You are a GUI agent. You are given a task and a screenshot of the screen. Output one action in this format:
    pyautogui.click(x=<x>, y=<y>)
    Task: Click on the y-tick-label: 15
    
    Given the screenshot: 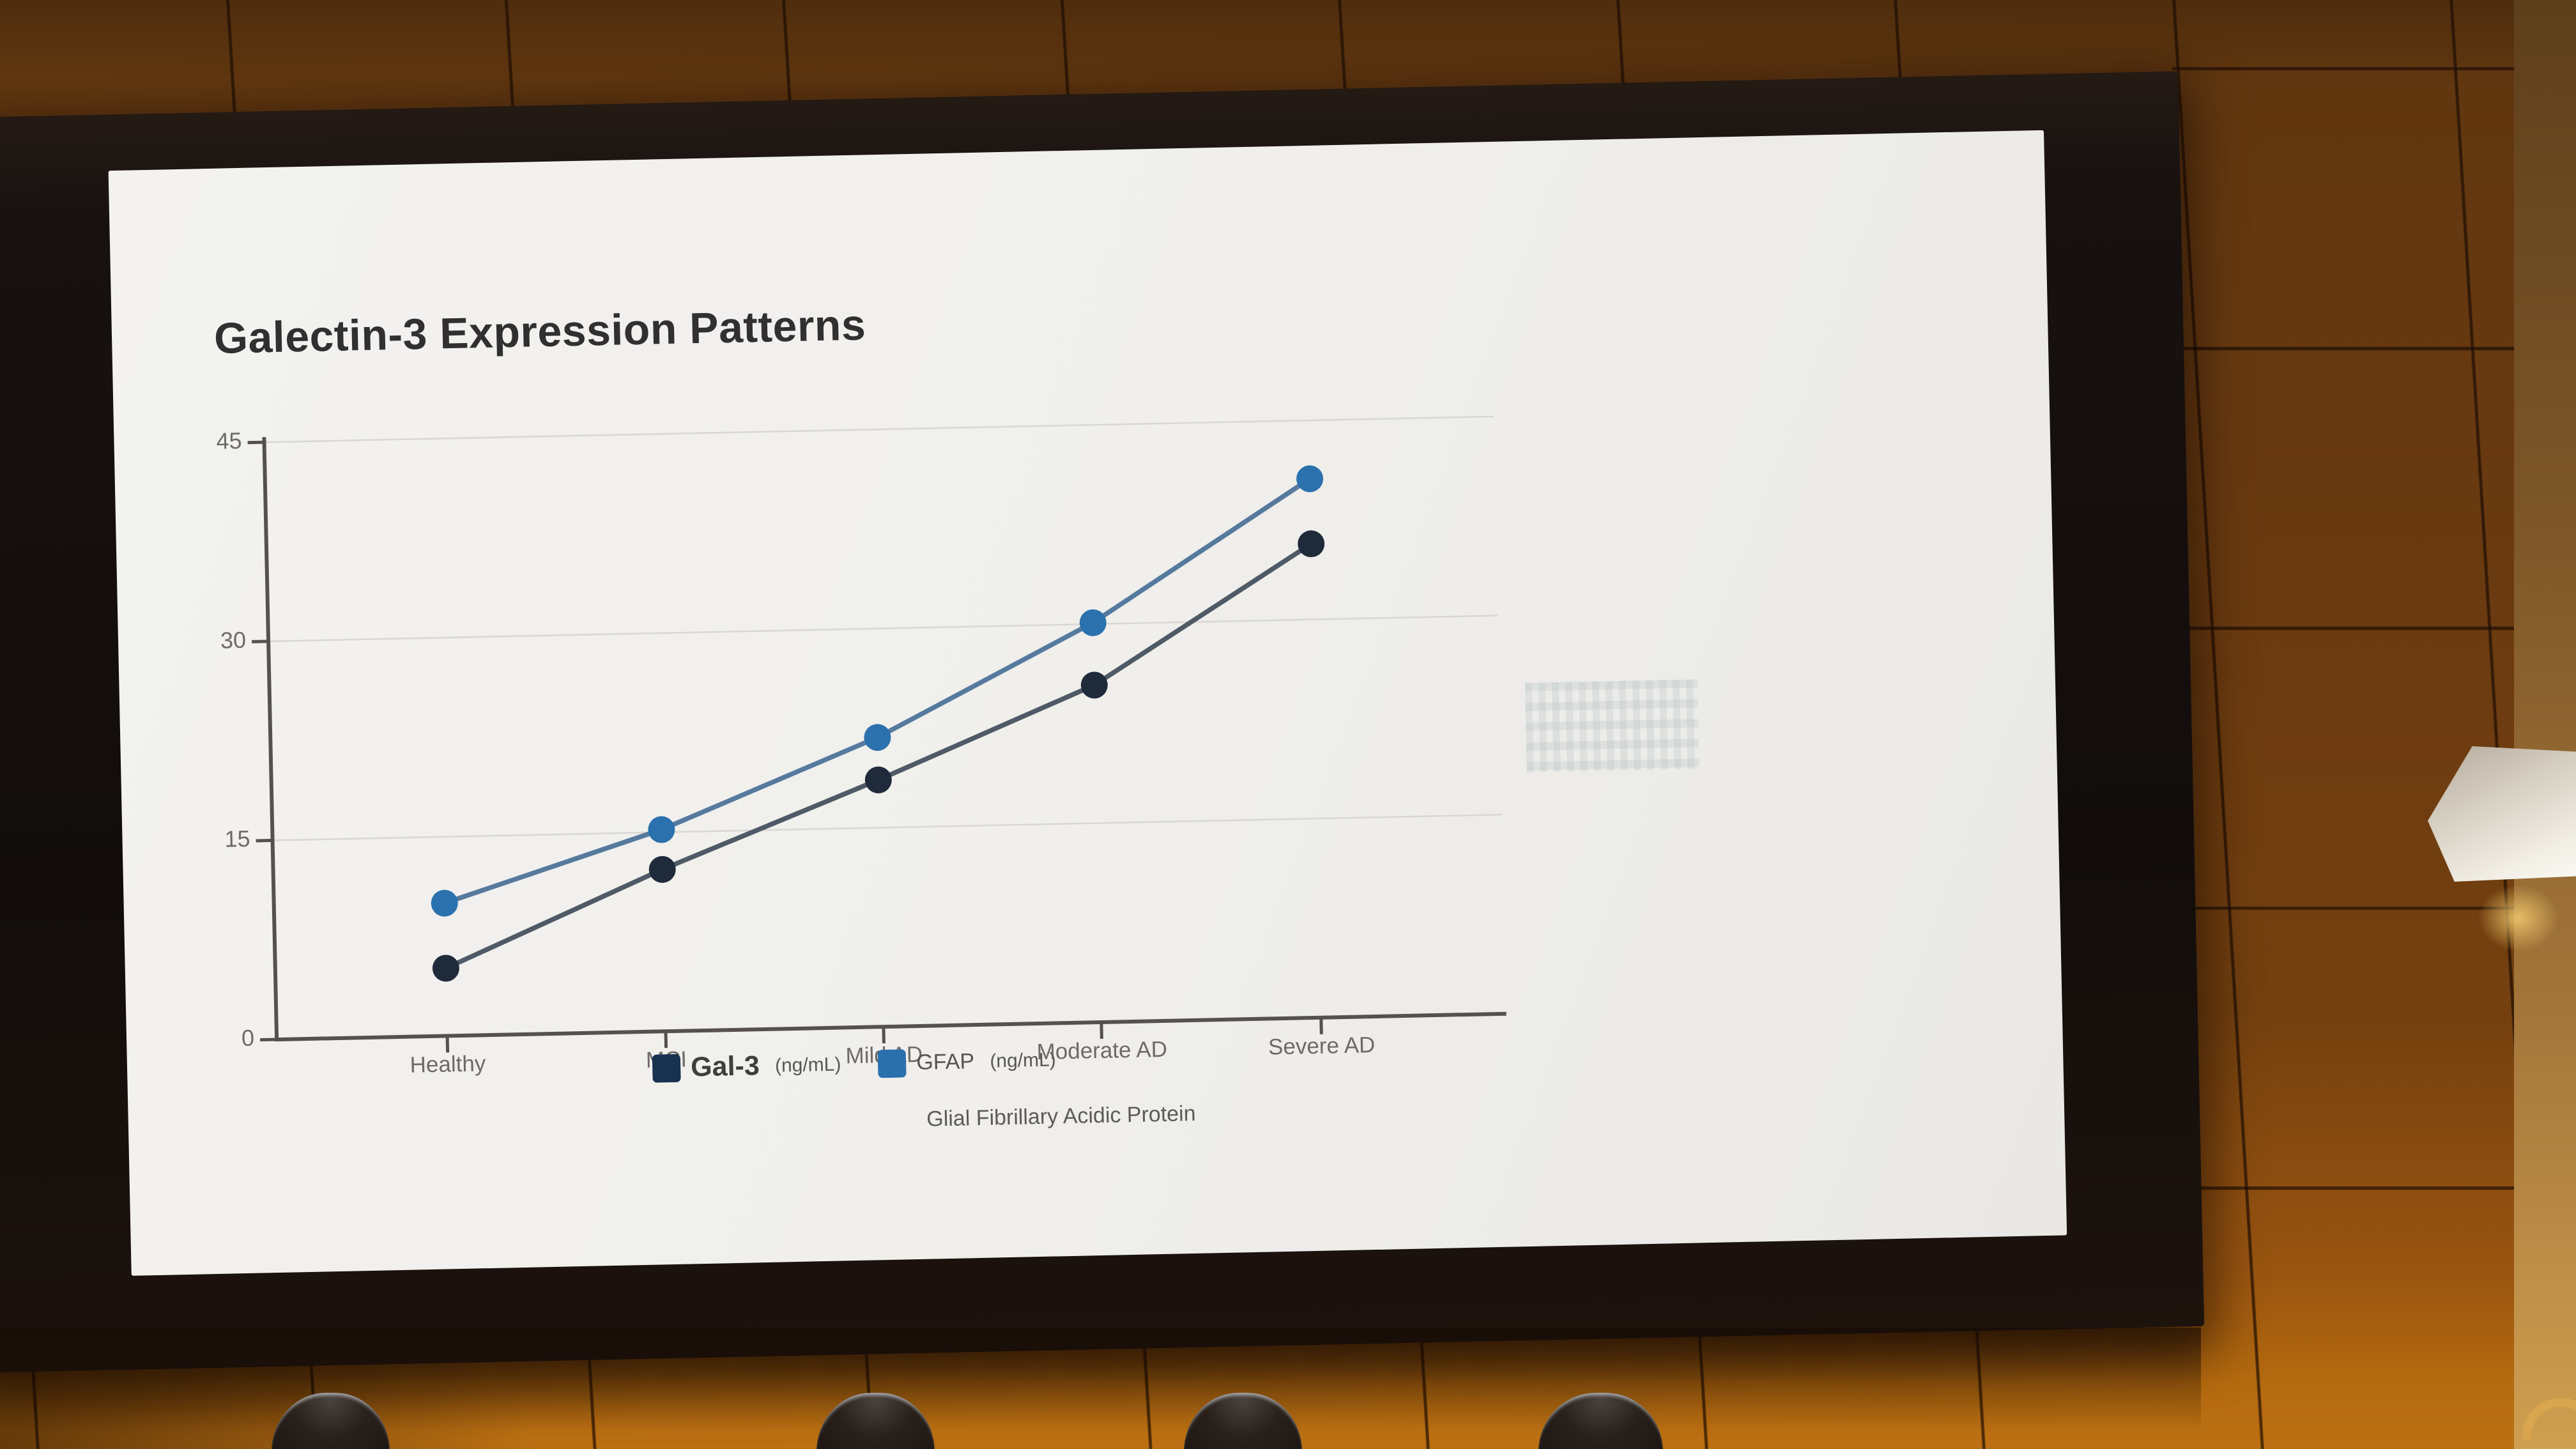 What is the action you would take?
    pyautogui.click(x=237, y=838)
    